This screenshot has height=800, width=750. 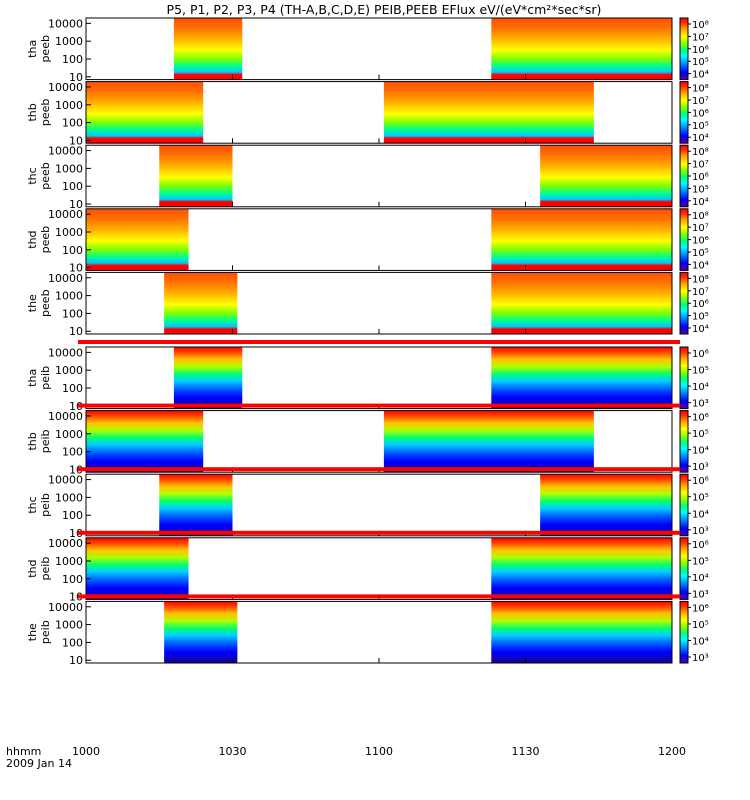 I want to click on panel-tha-peib: 10 100 1000 10000 tha peib 10³ 10⁴ 10⁵ 10⁶, so click(x=367, y=379).